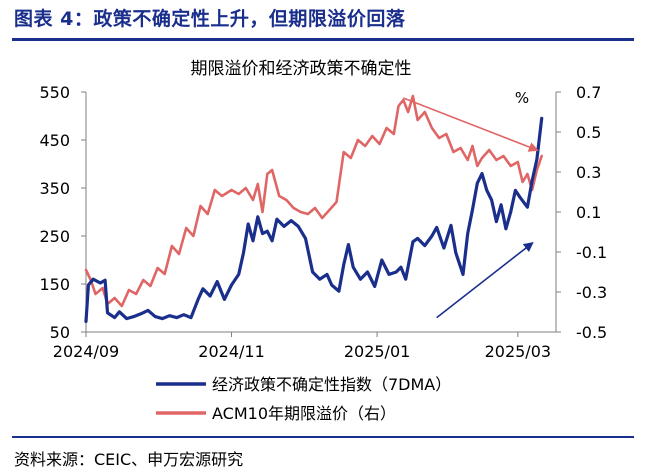 This screenshot has height=476, width=648. What do you see at coordinates (62, 212) in the screenshot?
I see `left-axis-ticks: 550 450 350 250 150 50` at bounding box center [62, 212].